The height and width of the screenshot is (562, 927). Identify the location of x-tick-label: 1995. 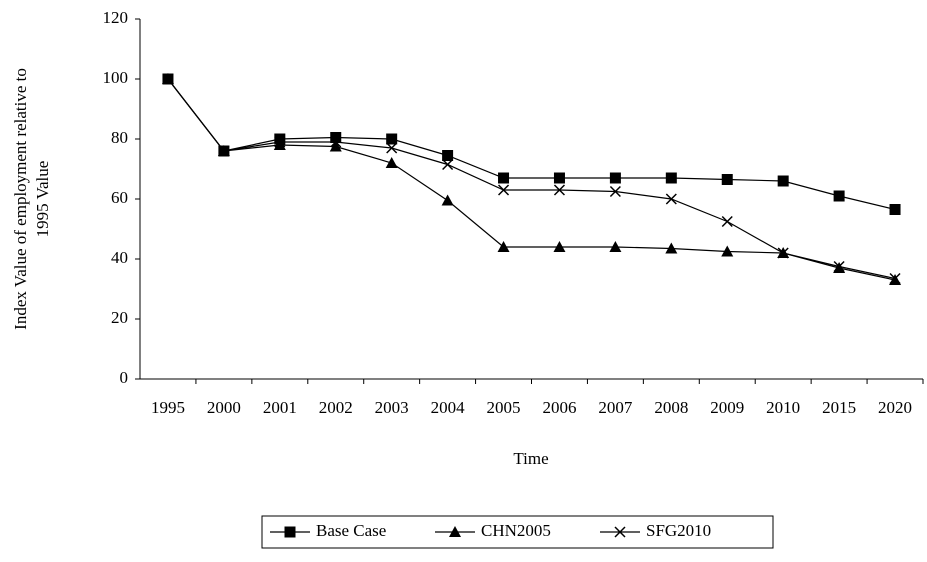
(168, 407).